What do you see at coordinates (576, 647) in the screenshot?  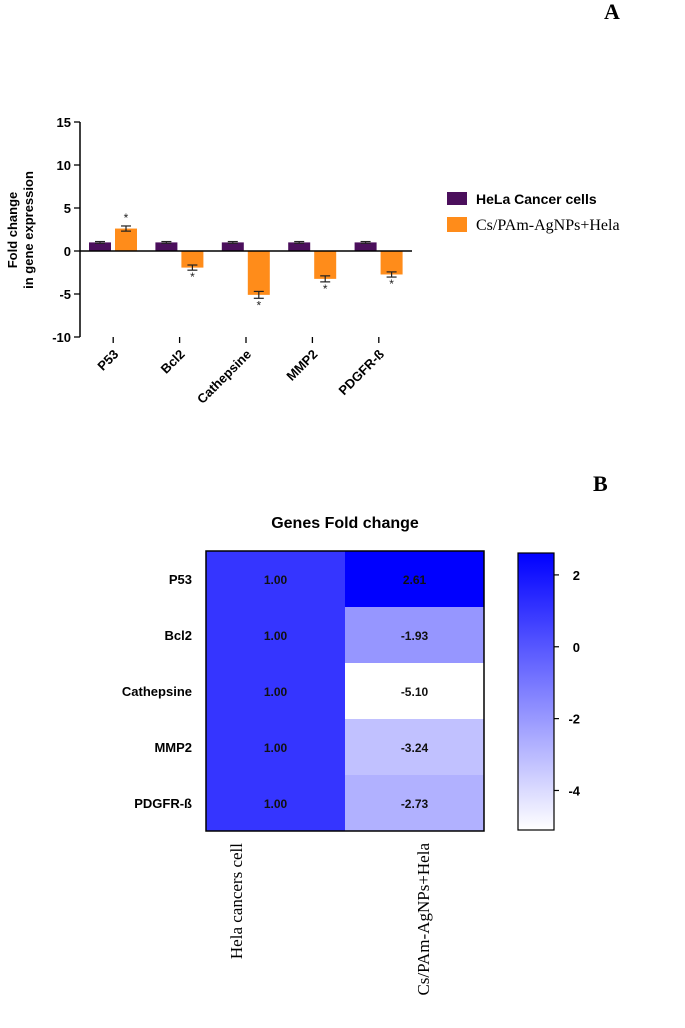 I see `colorbar-tick-label: 0` at bounding box center [576, 647].